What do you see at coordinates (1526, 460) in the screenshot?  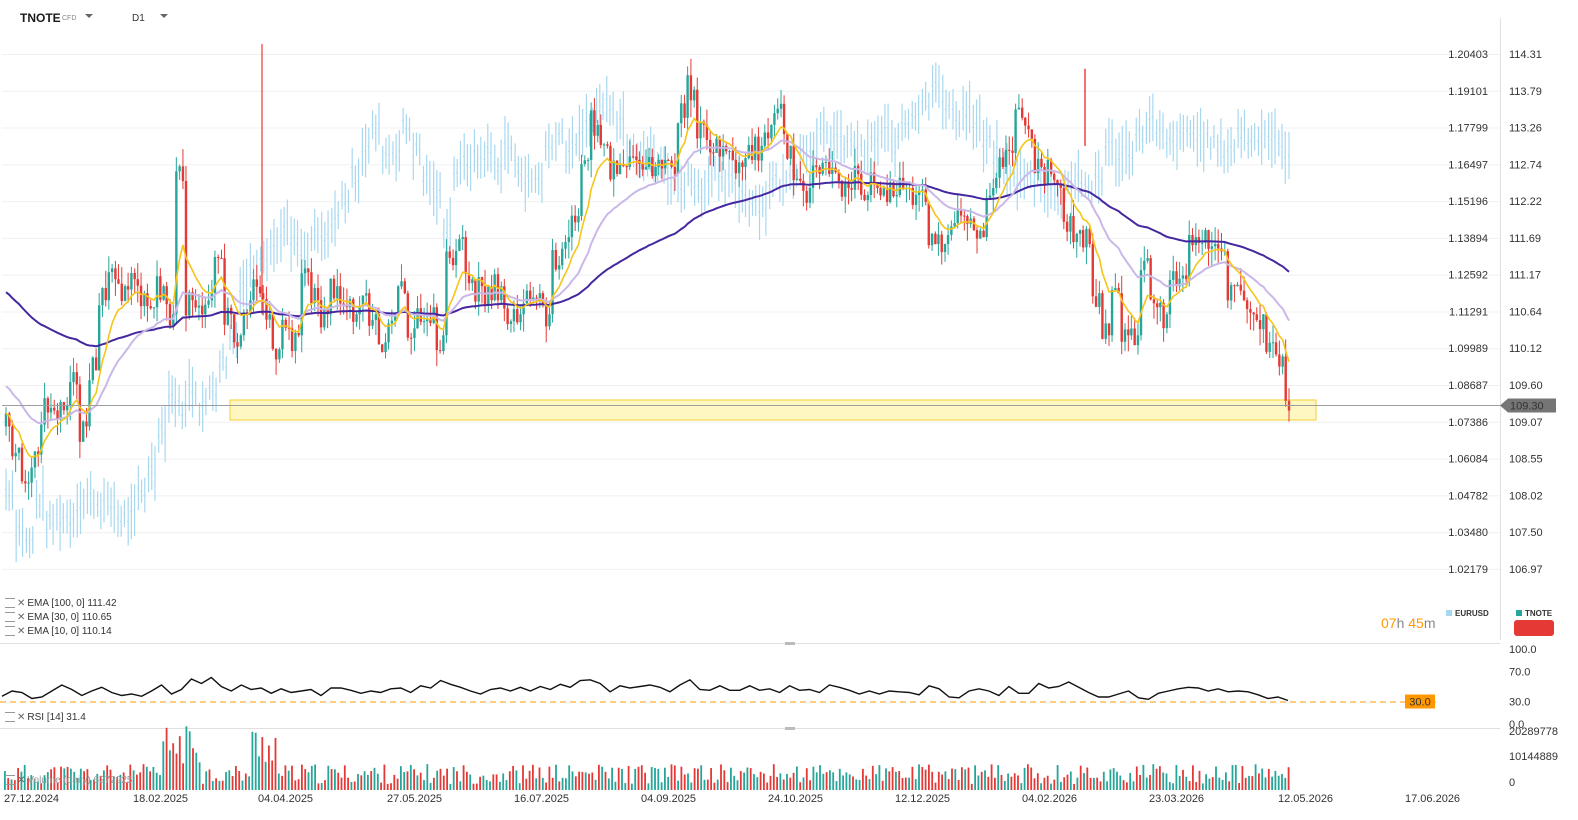 I see `y-axis-tick: 108.55` at bounding box center [1526, 460].